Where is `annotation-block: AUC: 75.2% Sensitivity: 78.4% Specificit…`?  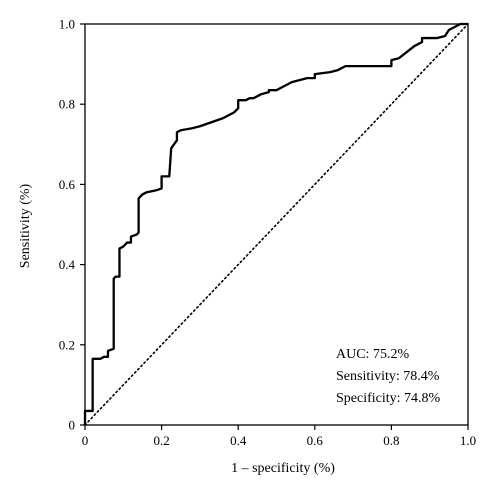 annotation-block: AUC: 75.2% Sensitivity: 78.4% Specificit… is located at coordinates (388, 376).